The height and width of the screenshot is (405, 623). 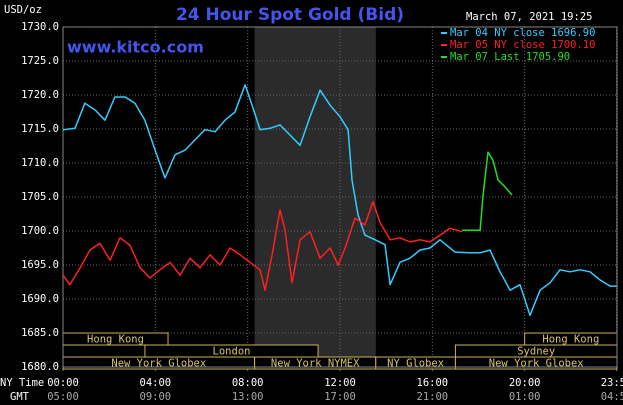 I want to click on session-label: NY Globex, so click(x=415, y=364).